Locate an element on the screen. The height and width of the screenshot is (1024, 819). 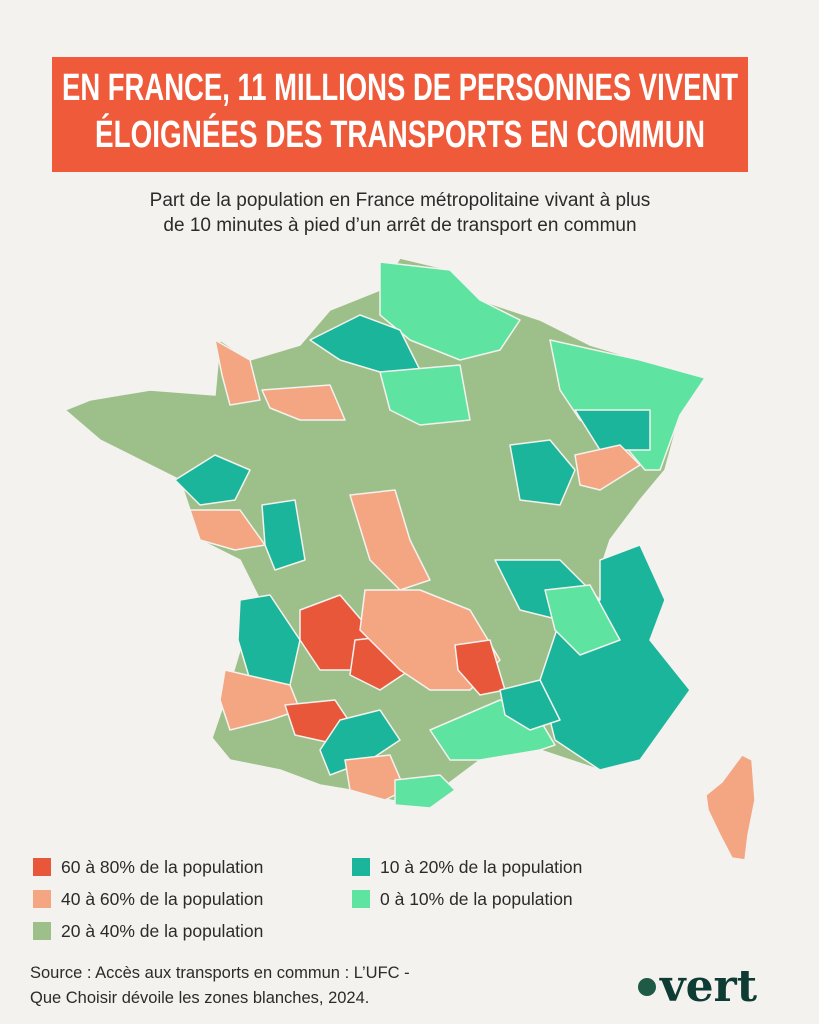
title: ÉLOIGNÉES DES TRANSPORTS EN COMMUN is located at coordinates (400, 134).